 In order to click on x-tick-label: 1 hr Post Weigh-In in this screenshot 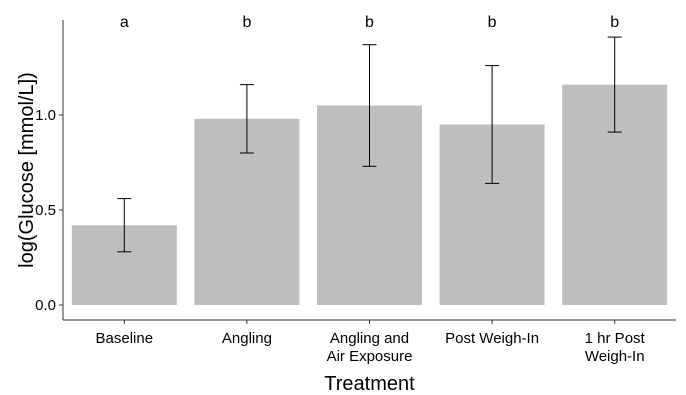, I will do `click(615, 347)`.